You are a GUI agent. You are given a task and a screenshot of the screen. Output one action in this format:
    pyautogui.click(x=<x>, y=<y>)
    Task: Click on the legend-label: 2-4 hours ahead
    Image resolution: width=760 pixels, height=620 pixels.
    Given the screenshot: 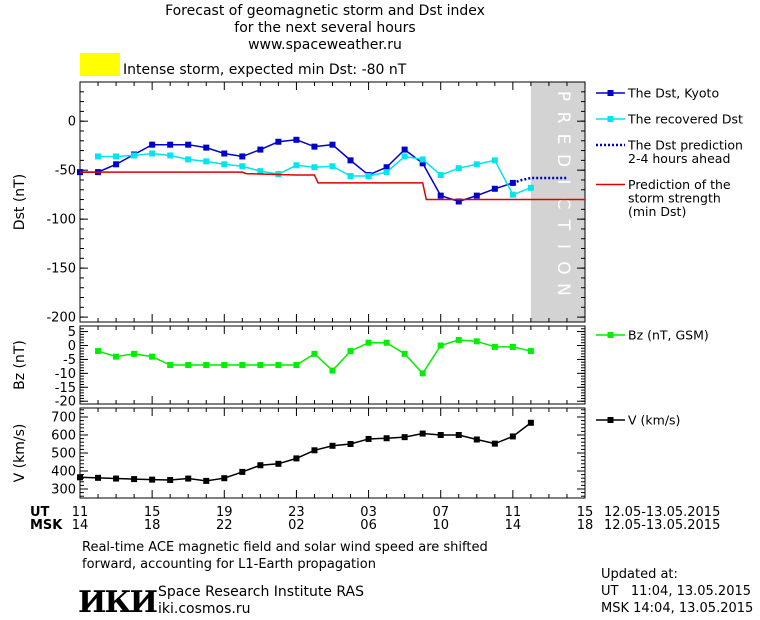 What is the action you would take?
    pyautogui.click(x=679, y=158)
    